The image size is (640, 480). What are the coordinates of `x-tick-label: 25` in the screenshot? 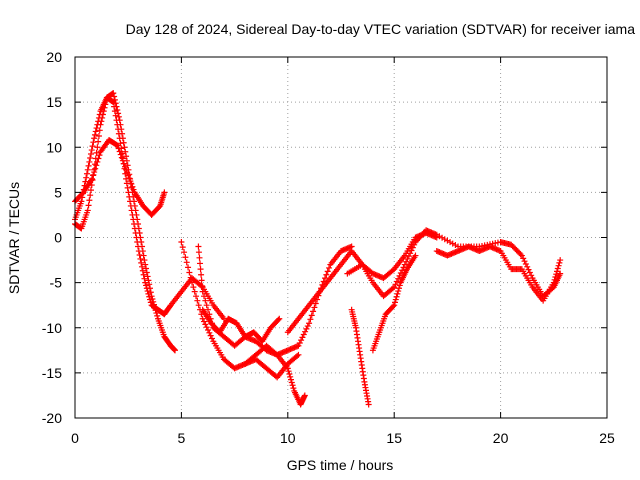 It's located at (607, 438).